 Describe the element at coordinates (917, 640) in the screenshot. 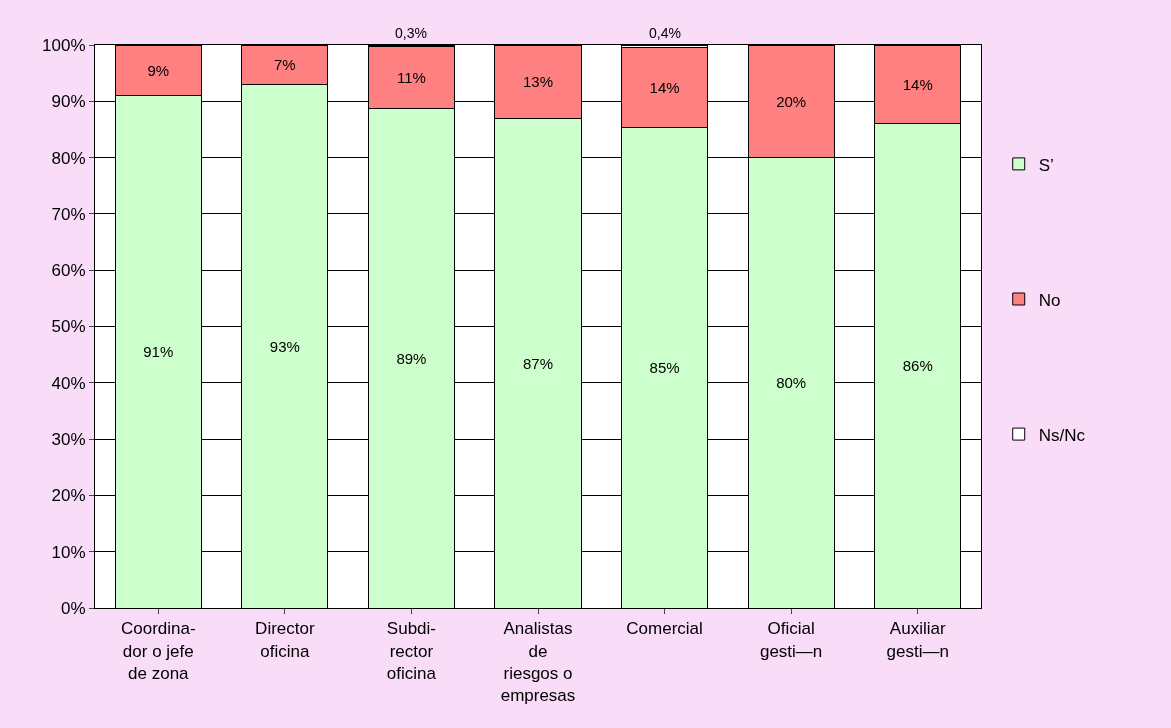

I see `x-tick-label: Auxiliar gesti—n` at that location.